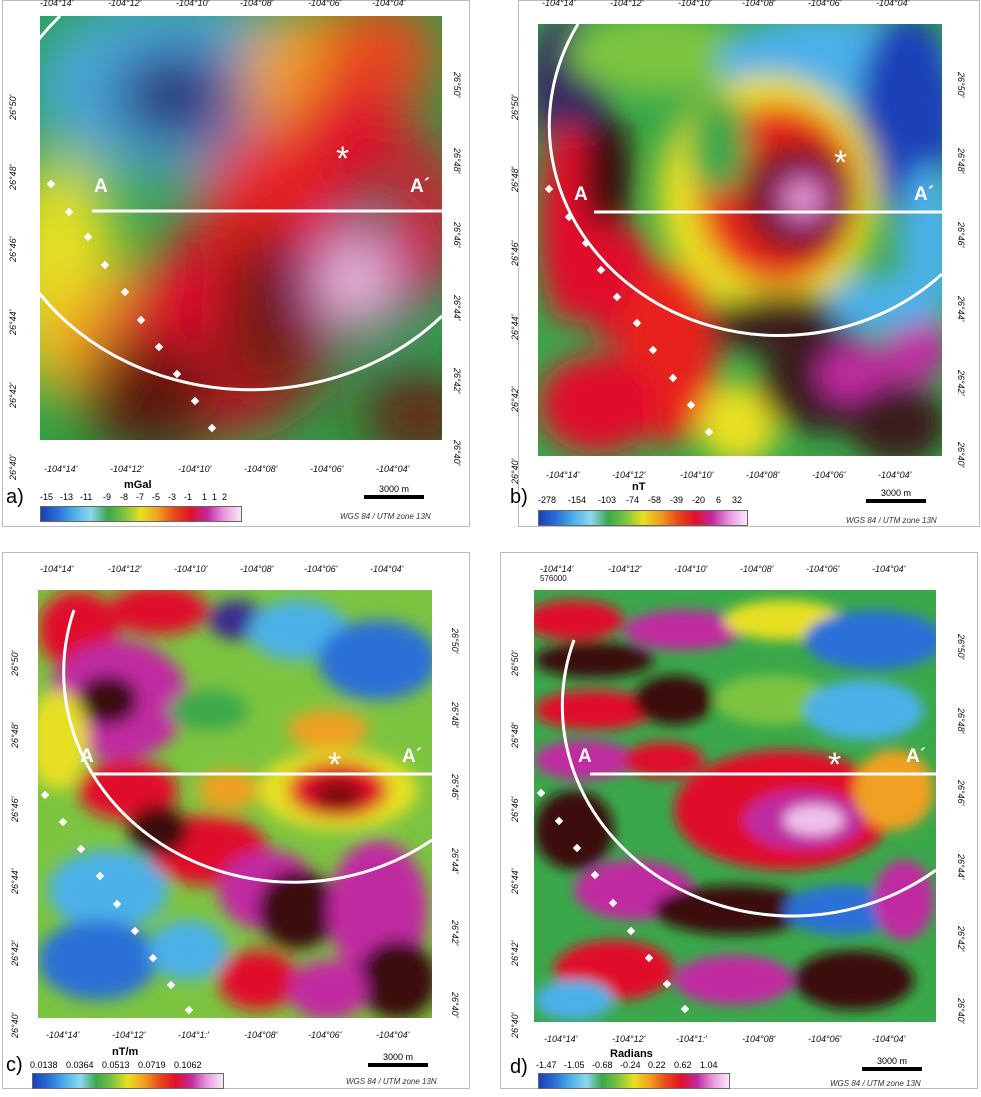 The height and width of the screenshot is (1097, 981). Describe the element at coordinates (657, 1065) in the screenshot. I see `colorbar-value: 0.22` at that location.